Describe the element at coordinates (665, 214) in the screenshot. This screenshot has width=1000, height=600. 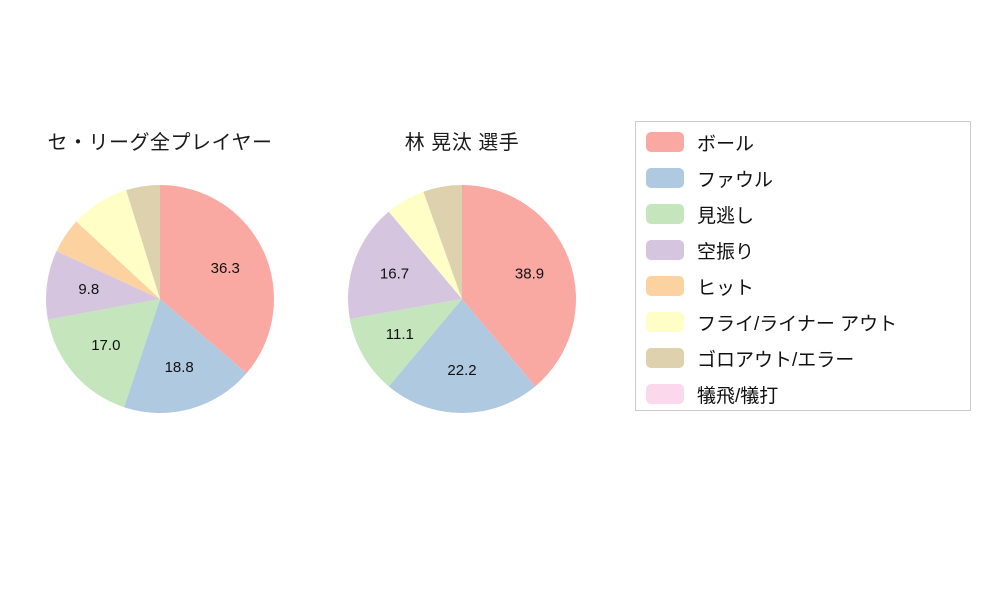
I see `legend-swatch-called` at that location.